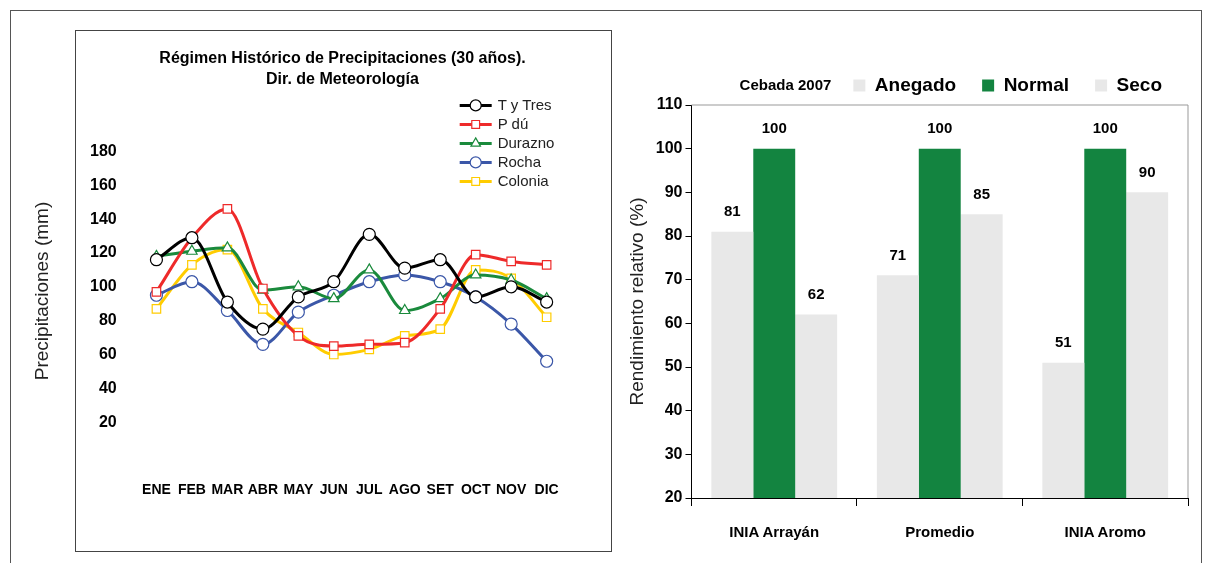  Describe the element at coordinates (732, 211) in the screenshot. I see `data-label: 81` at that location.